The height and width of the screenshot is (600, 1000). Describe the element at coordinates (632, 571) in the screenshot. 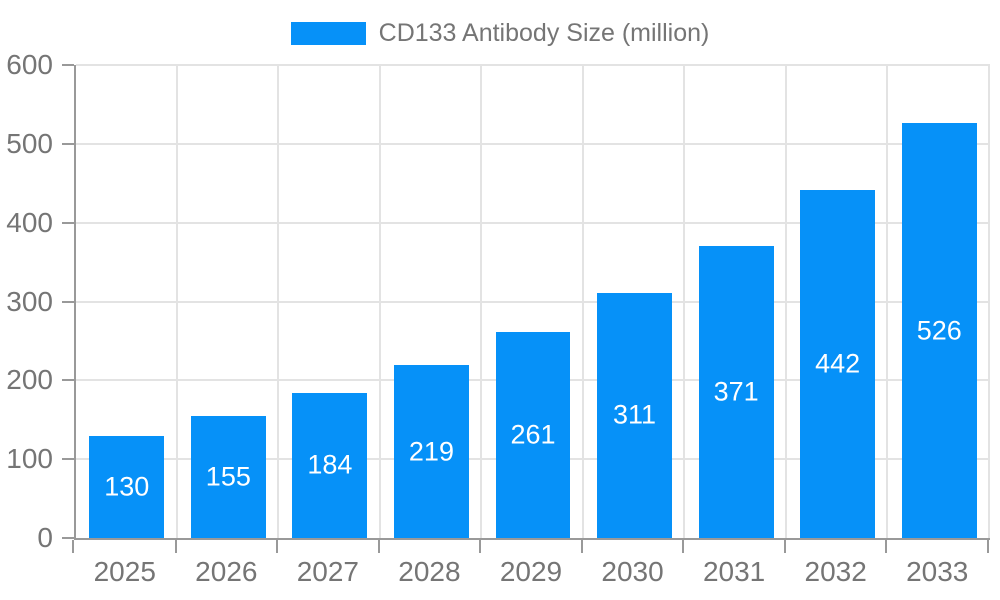

I see `x-axis-tick-label: 2030` at that location.